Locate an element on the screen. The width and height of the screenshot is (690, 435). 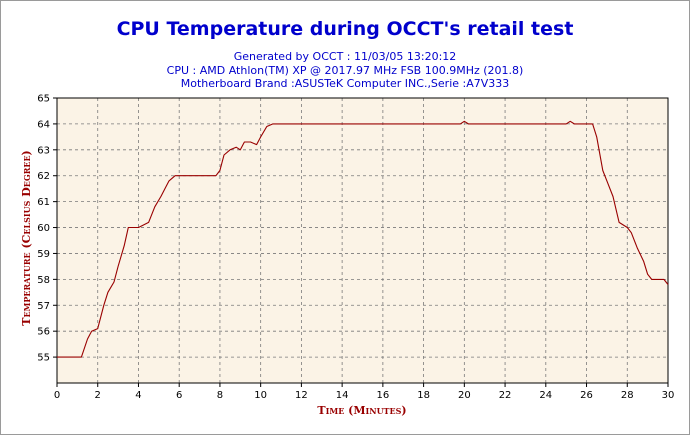
x-tick-label: 26 is located at coordinates (586, 395).